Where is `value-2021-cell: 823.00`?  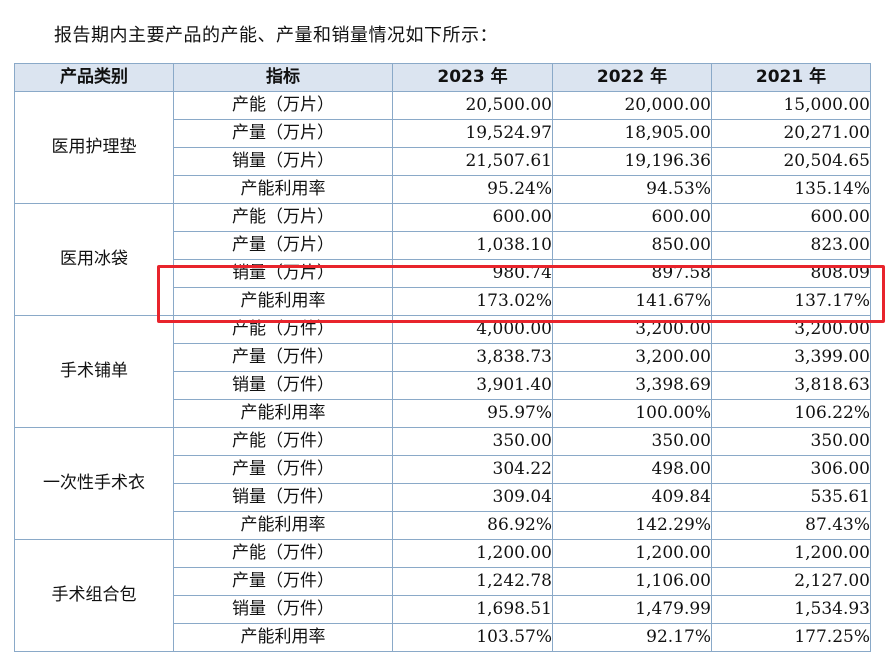 value-2021-cell: 823.00 is located at coordinates (791, 245).